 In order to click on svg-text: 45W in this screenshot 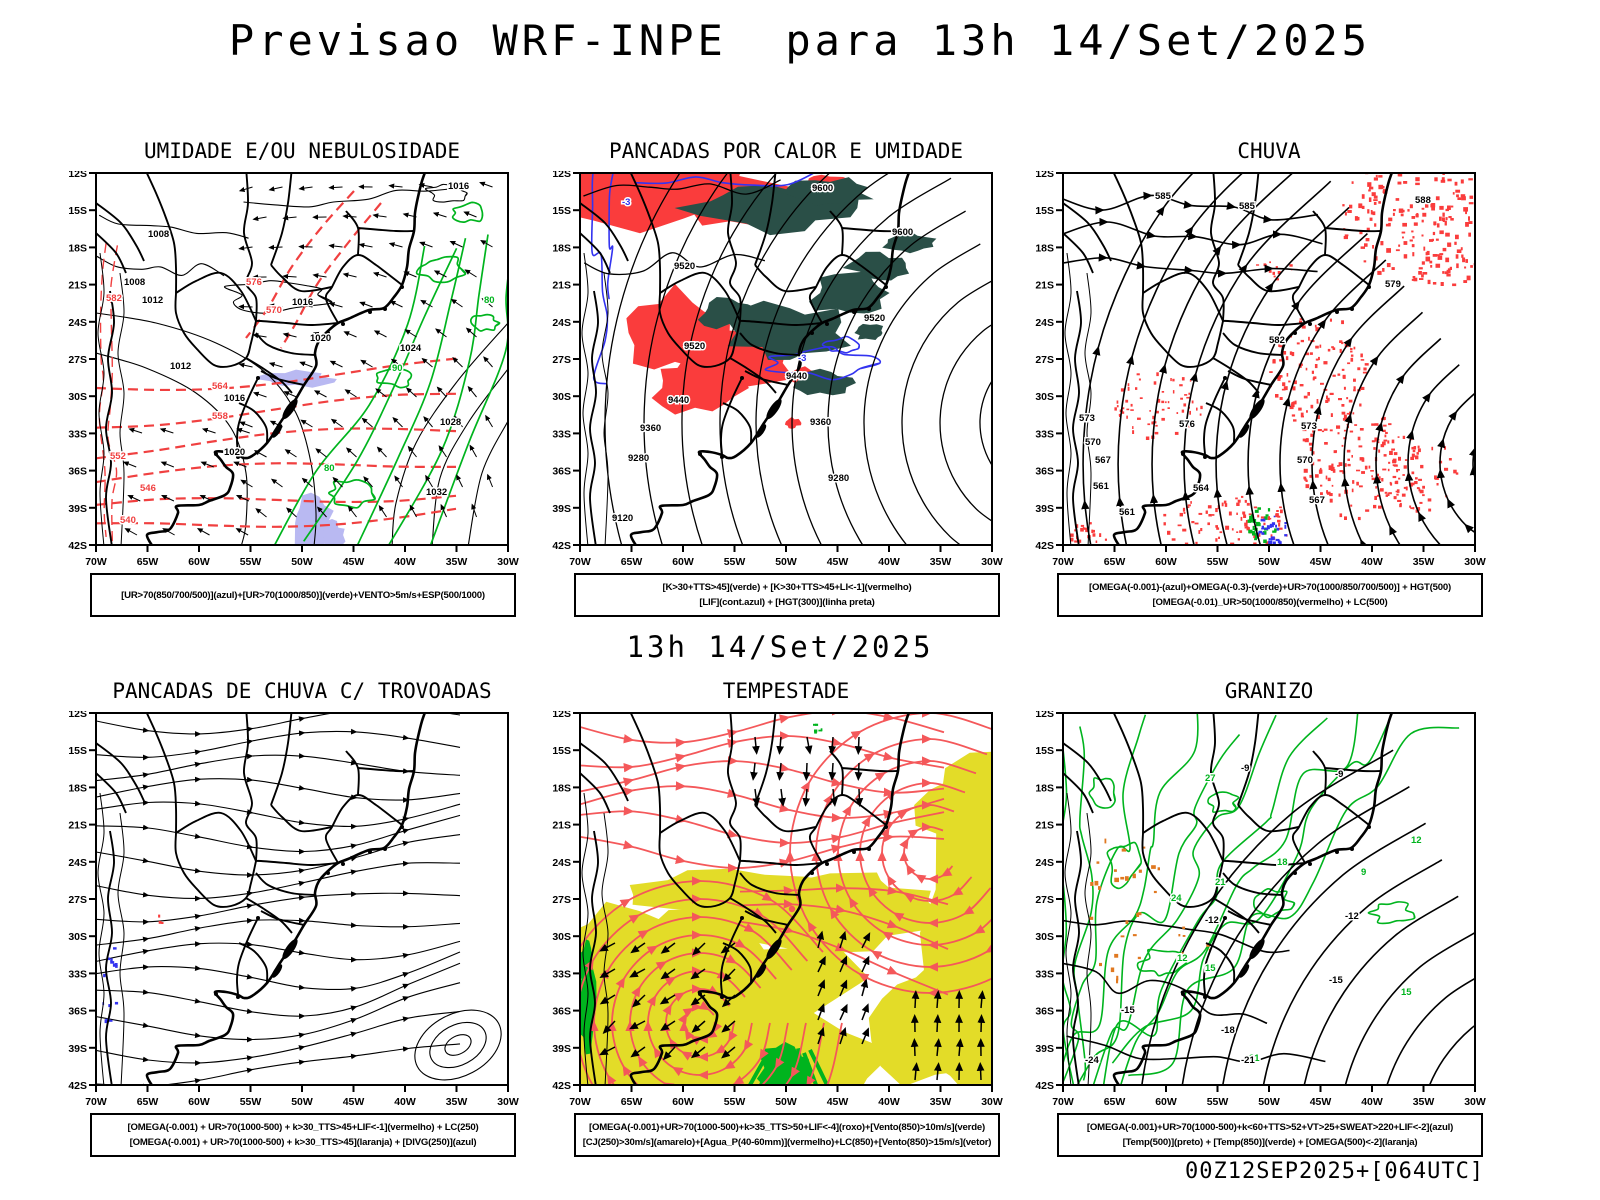, I will do `click(1321, 1102)`.